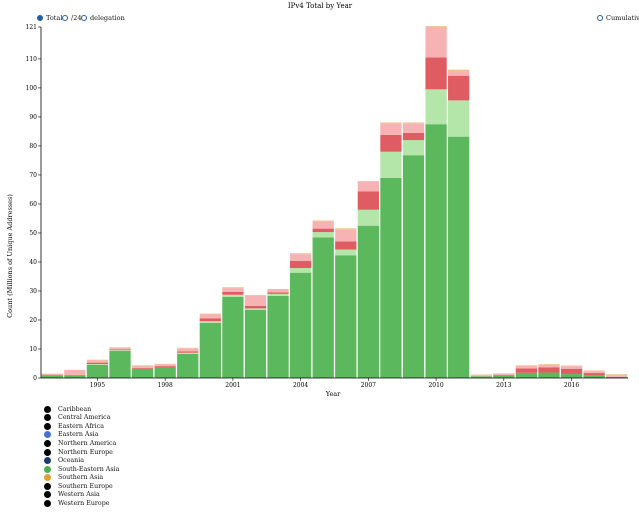 The image size is (639, 522). I want to click on legend-item: Oceania, so click(81, 460).